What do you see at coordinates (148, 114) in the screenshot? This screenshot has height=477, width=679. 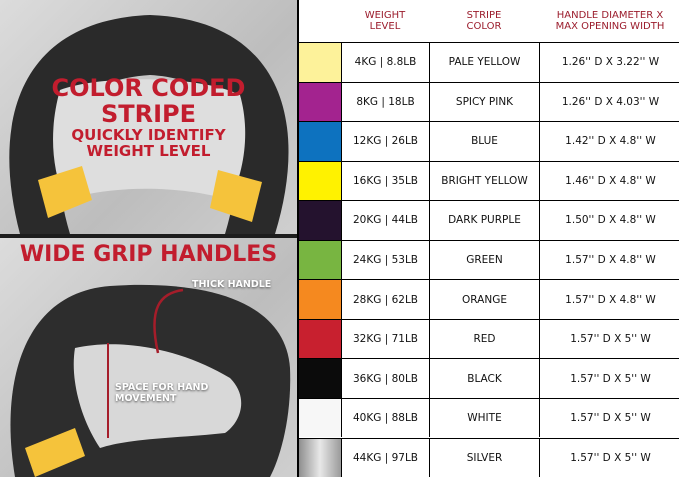 I see `heading-stripe: STRIPE` at bounding box center [148, 114].